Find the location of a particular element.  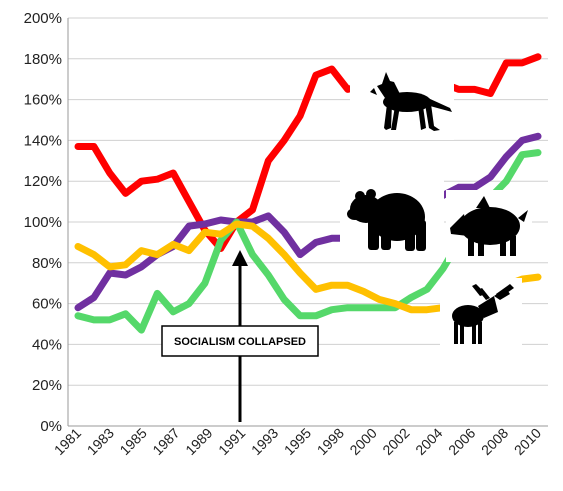

annotation-arrow-head is located at coordinates (240, 258).